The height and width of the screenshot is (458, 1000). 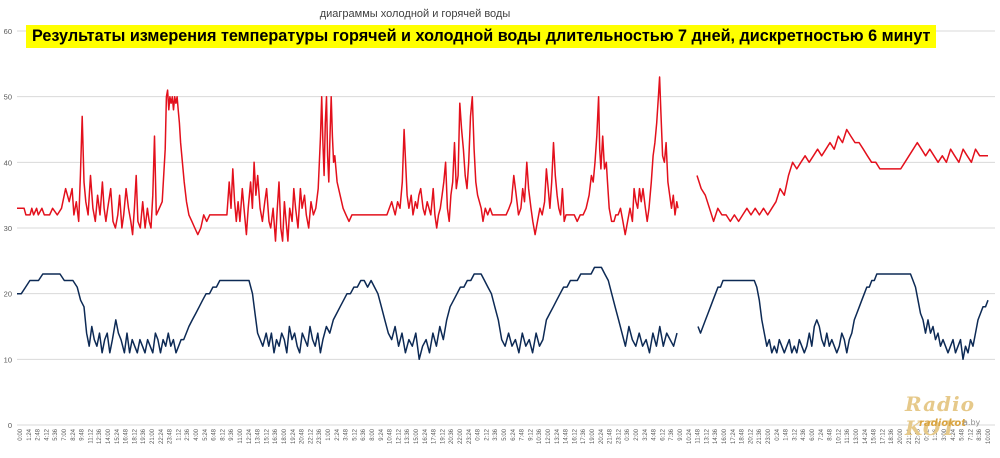 What do you see at coordinates (734, 436) in the screenshot?
I see `x-tick-label: 17:24` at bounding box center [734, 436].